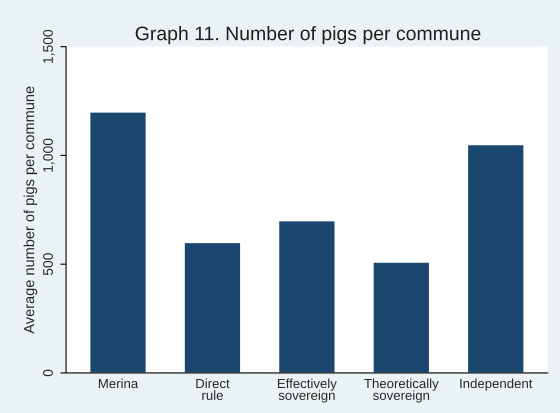  What do you see at coordinates (213, 389) in the screenshot?
I see `x-tick-label: Direct rule` at bounding box center [213, 389].